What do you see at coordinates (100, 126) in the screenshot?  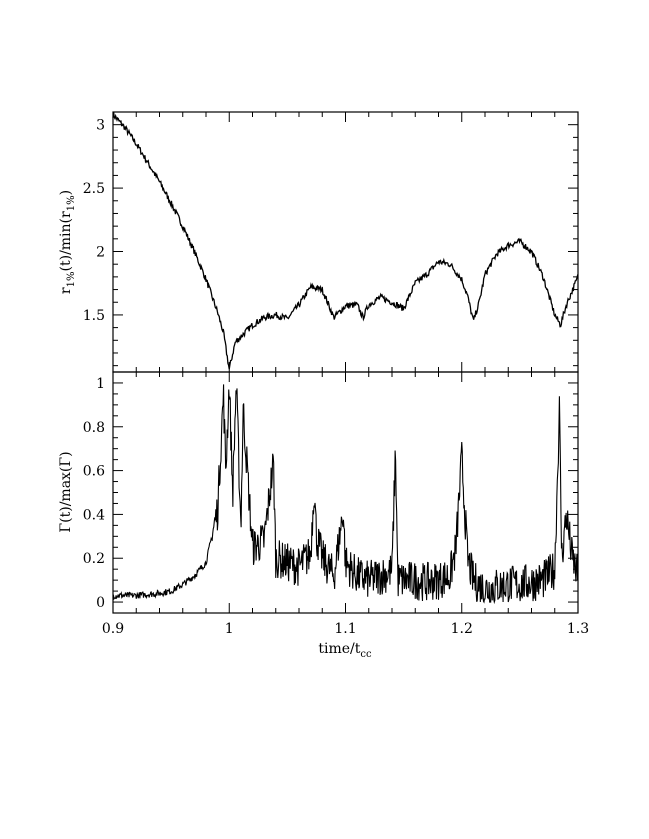 I see `top-y-tick-label: 3` at bounding box center [100, 126].